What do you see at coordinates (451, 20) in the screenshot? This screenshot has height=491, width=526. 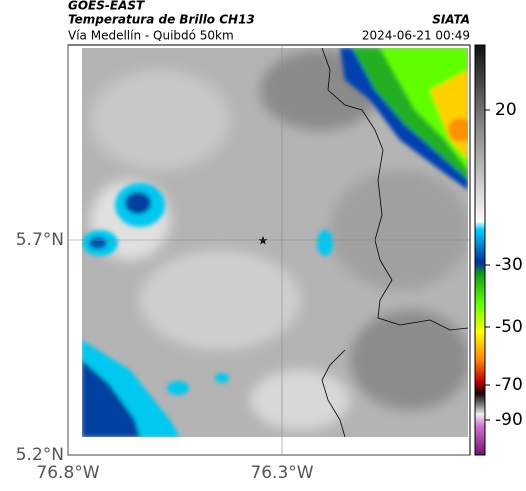 I see `agency: SIATA` at bounding box center [451, 20].